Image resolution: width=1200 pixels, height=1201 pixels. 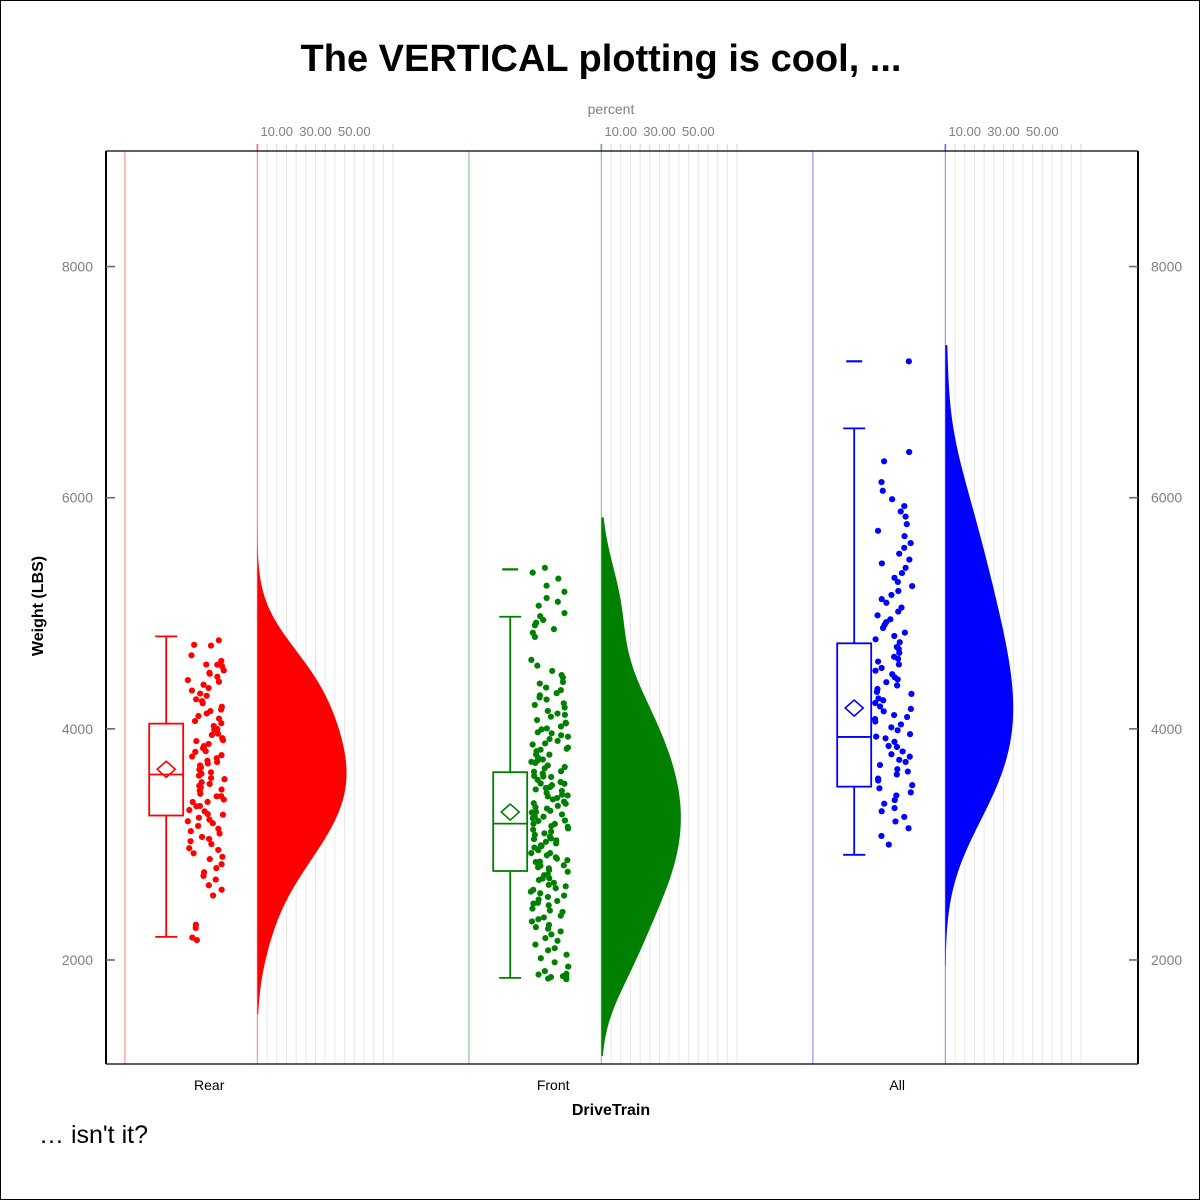 I want to click on group-all, so click(x=925, y=655).